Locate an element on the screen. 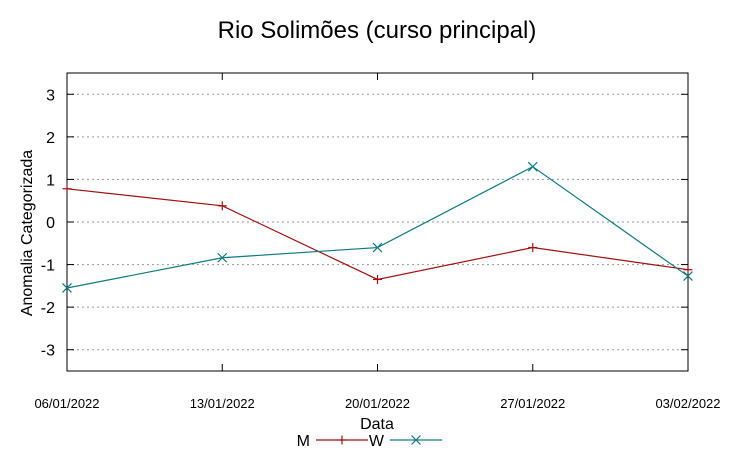 This screenshot has width=753, height=459. x-tick-label: 06/01/2022 is located at coordinates (66, 403).